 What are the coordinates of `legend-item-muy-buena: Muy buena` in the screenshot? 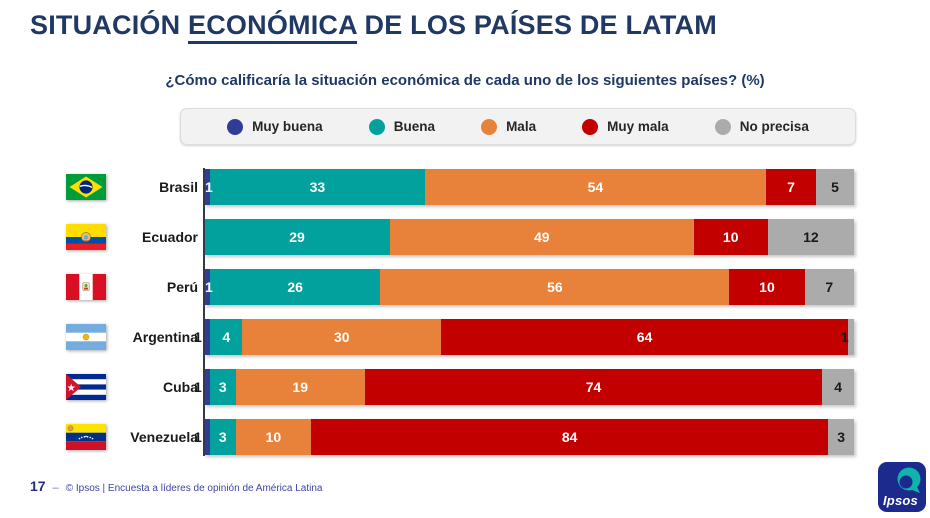 It's located at (275, 126).